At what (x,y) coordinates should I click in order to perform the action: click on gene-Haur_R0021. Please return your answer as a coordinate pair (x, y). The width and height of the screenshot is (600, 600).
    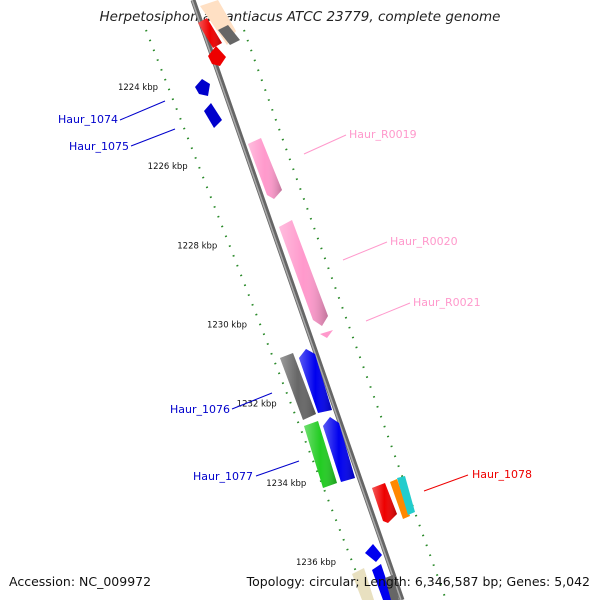
    Looking at the image, I should click on (326, 334).